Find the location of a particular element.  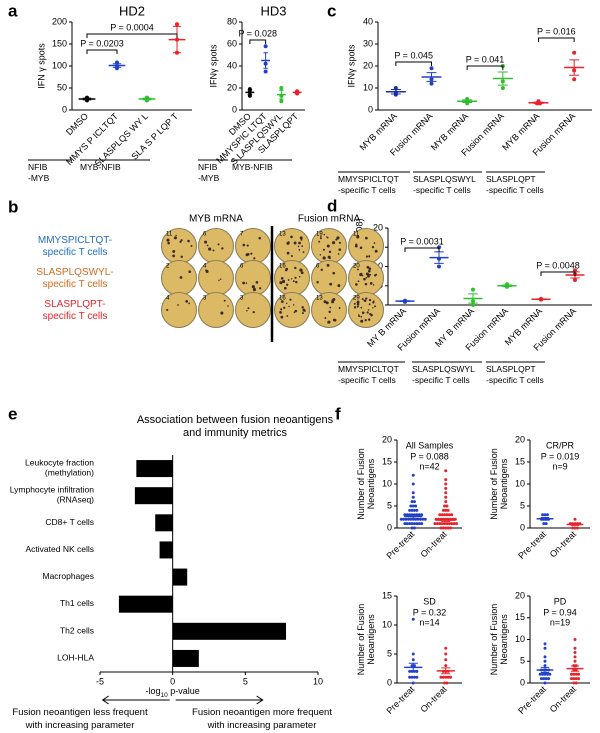

y-axis-label: Number of FusionNeoantigens is located at coordinates (366, 640).